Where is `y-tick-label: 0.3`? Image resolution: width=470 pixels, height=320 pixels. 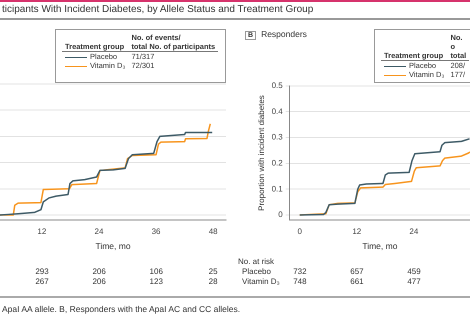 y-tick-label: 0.3 is located at coordinates (278, 137).